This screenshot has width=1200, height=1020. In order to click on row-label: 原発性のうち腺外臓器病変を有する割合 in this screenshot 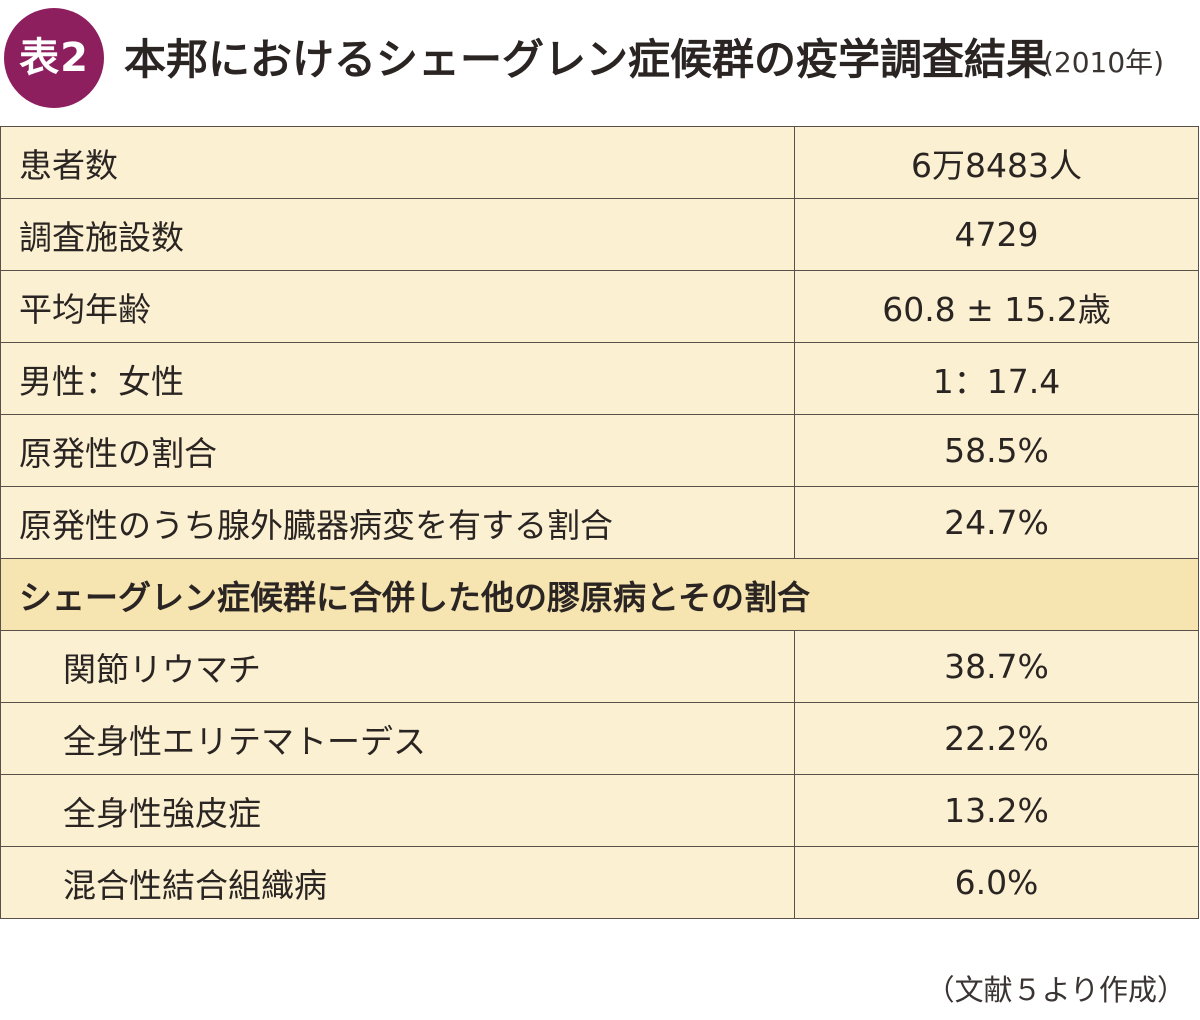, I will do `click(397, 522)`.